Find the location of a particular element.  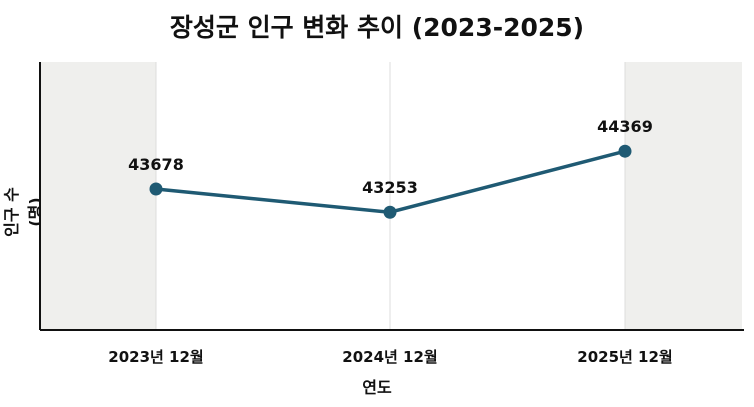

chart-title: 장성군 인구 변화 추이 (2023-2025) is located at coordinates (377, 27).